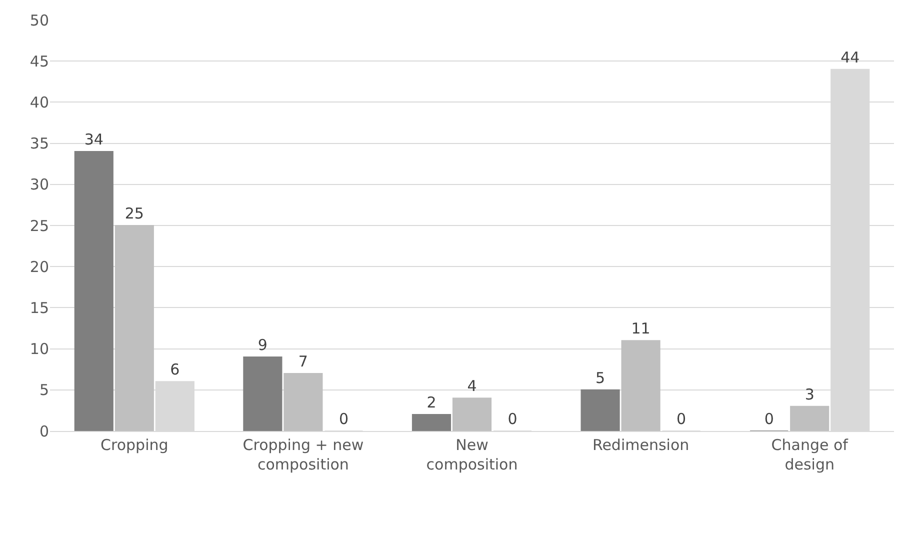 Image resolution: width=914 pixels, height=541 pixels. Describe the element at coordinates (39, 225) in the screenshot. I see `y-tick-label: 25` at that location.